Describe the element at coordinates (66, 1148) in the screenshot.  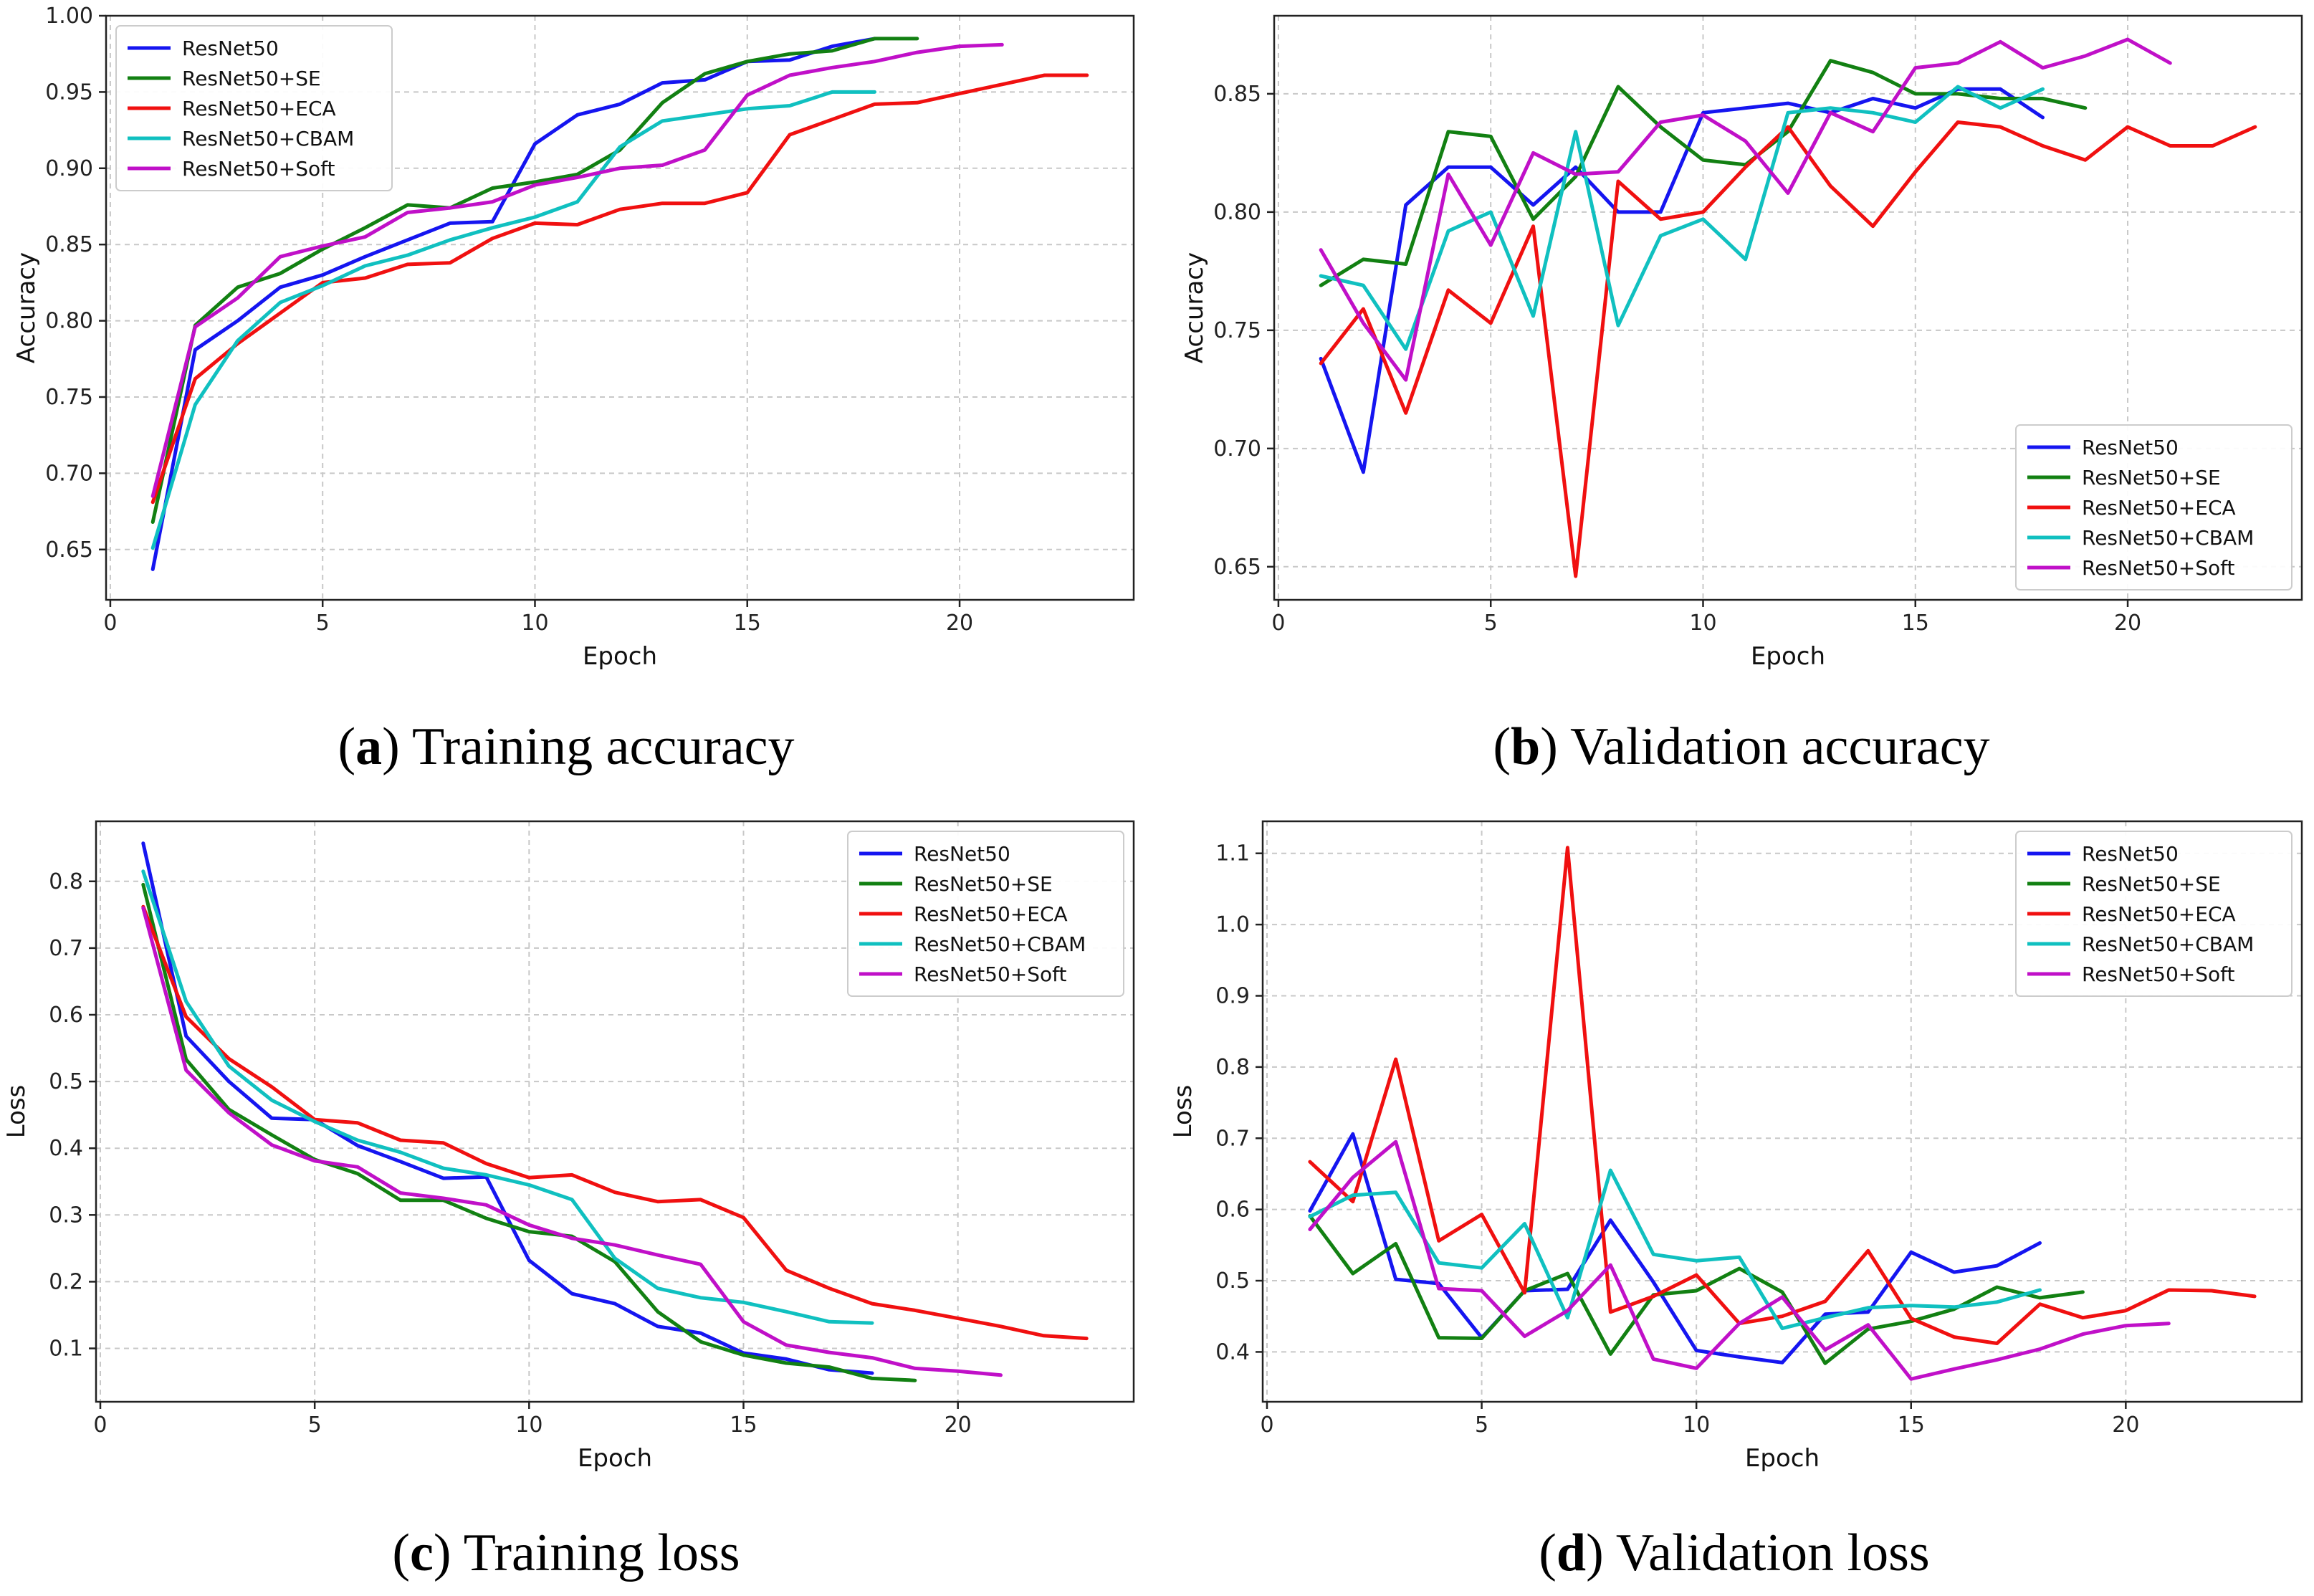
I see `y-tick-label: 0.4` at that location.